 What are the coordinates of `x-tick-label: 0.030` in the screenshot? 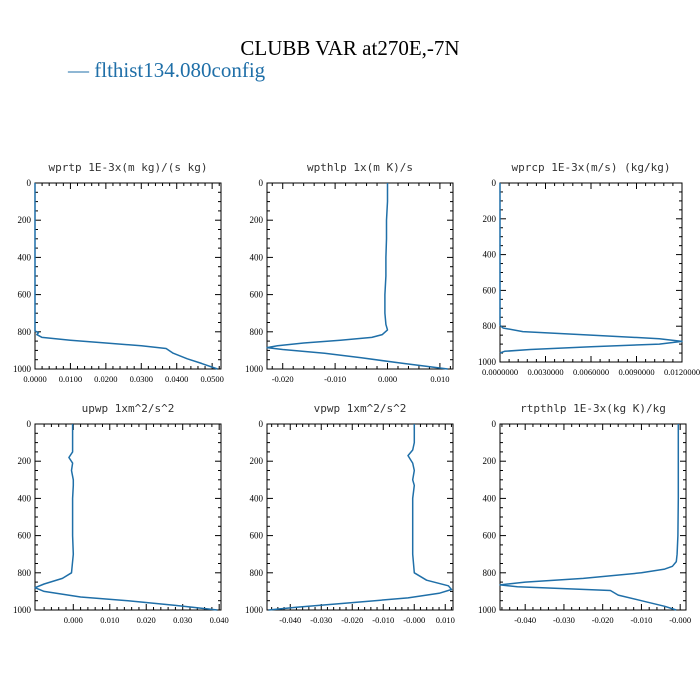 It's located at (182, 620).